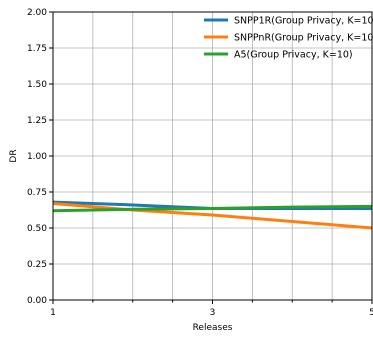 The width and height of the screenshot is (373, 341). I want to click on legend-label: SNPPnR(Group Privacy, K=10), so click(303, 38).